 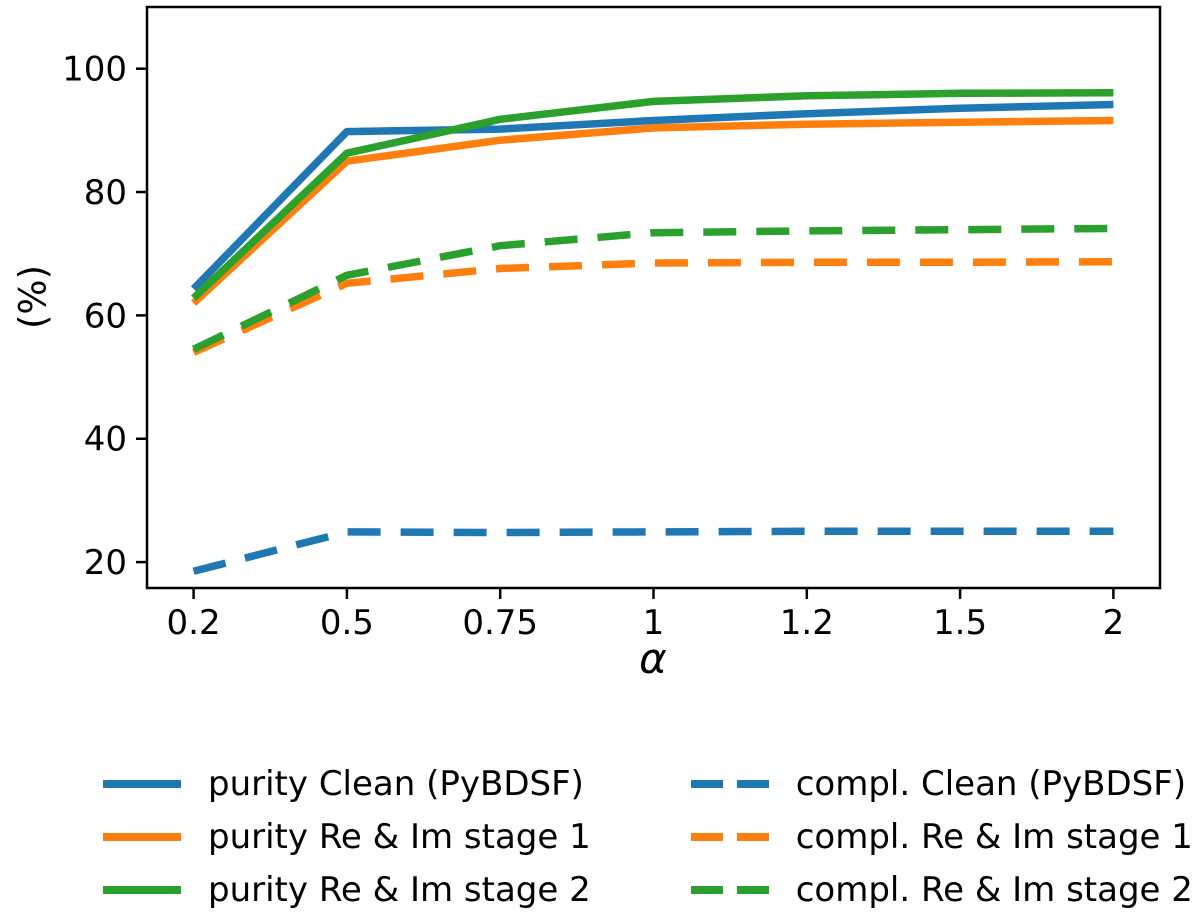 I want to click on legend-item-compl-re-im-stage-1: compl. Re & Im stage 1, so click(x=941, y=836).